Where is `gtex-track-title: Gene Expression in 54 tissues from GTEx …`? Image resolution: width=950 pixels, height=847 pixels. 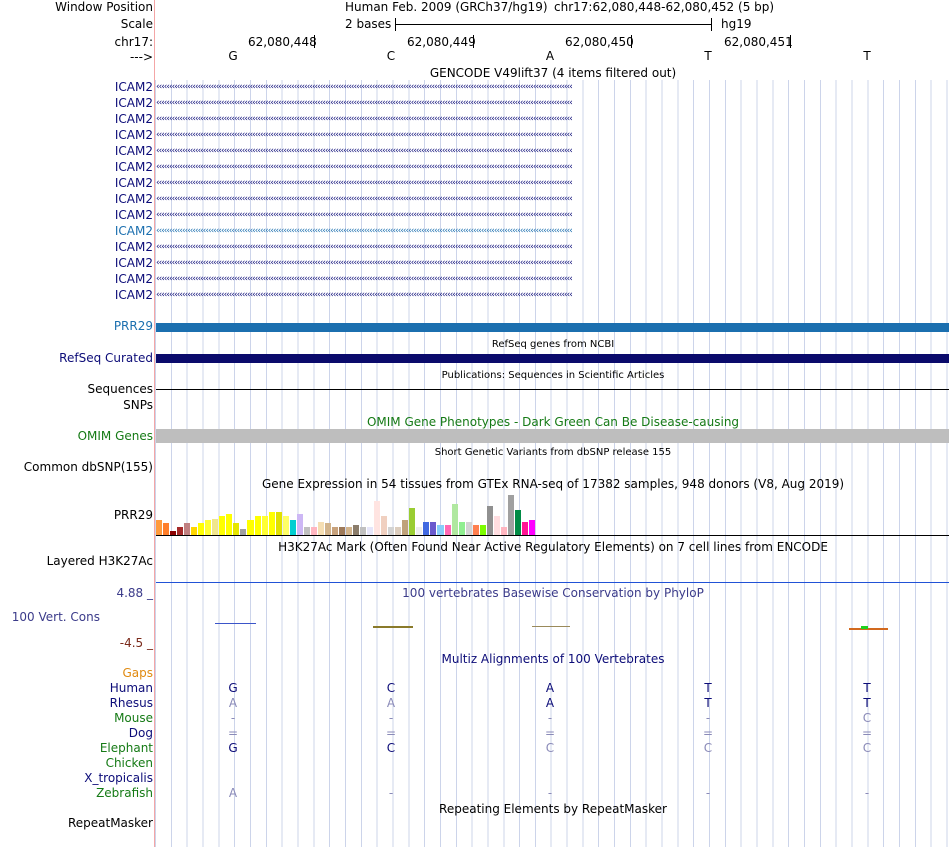
gtex-track-title: Gene Expression in 54 tissues from GTEx … is located at coordinates (553, 484).